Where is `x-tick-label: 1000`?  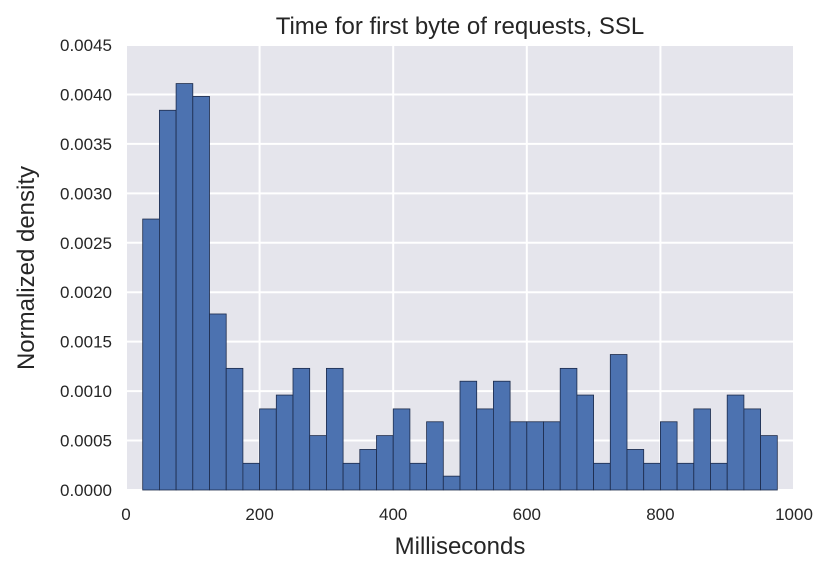 x-tick-label: 1000 is located at coordinates (794, 514).